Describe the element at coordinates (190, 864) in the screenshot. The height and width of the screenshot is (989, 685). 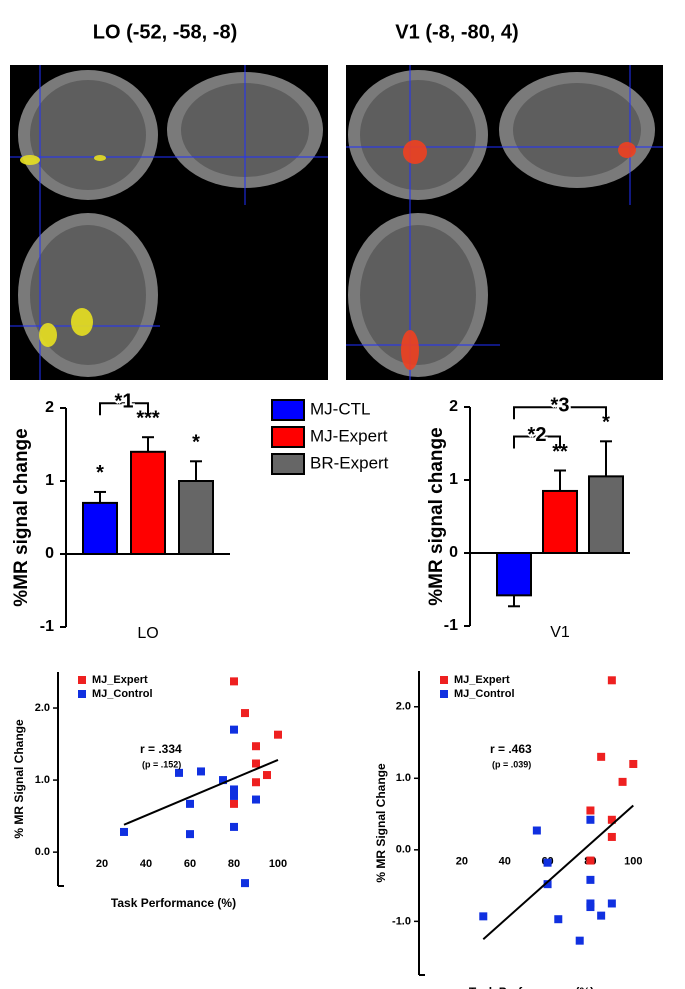
I see `x-tick-label: 60` at that location.